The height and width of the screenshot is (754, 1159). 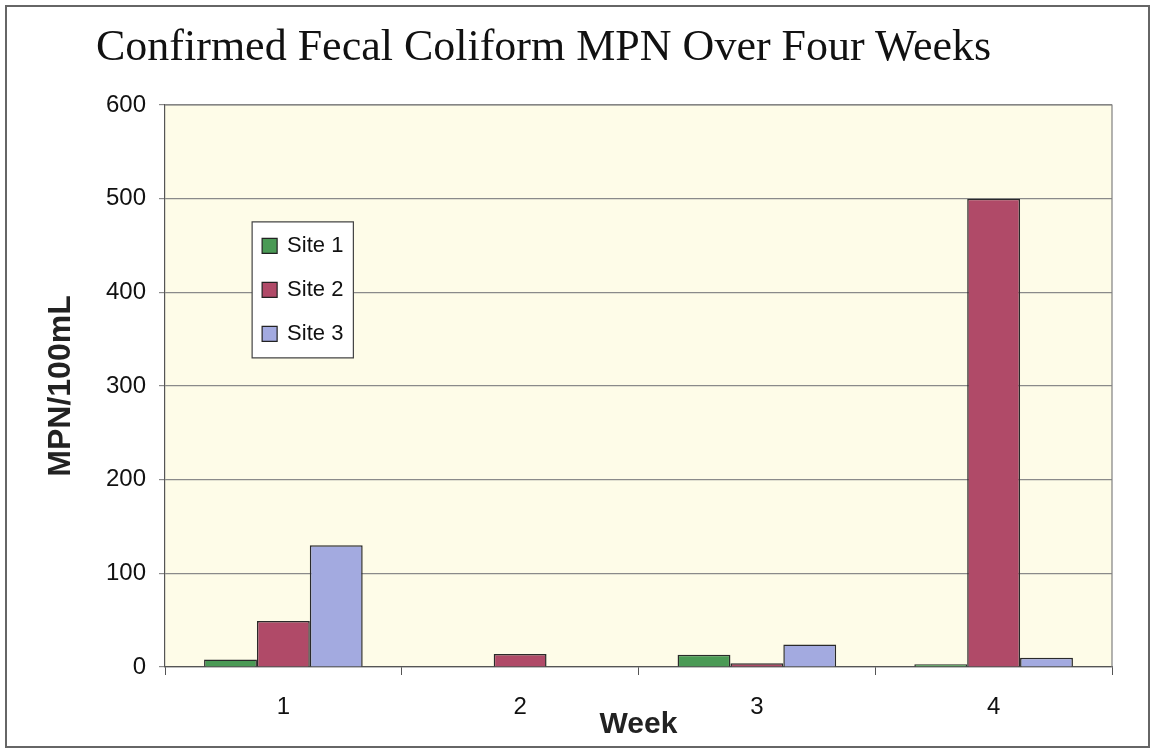 What do you see at coordinates (315, 288) in the screenshot?
I see `legend-label: Site 2` at bounding box center [315, 288].